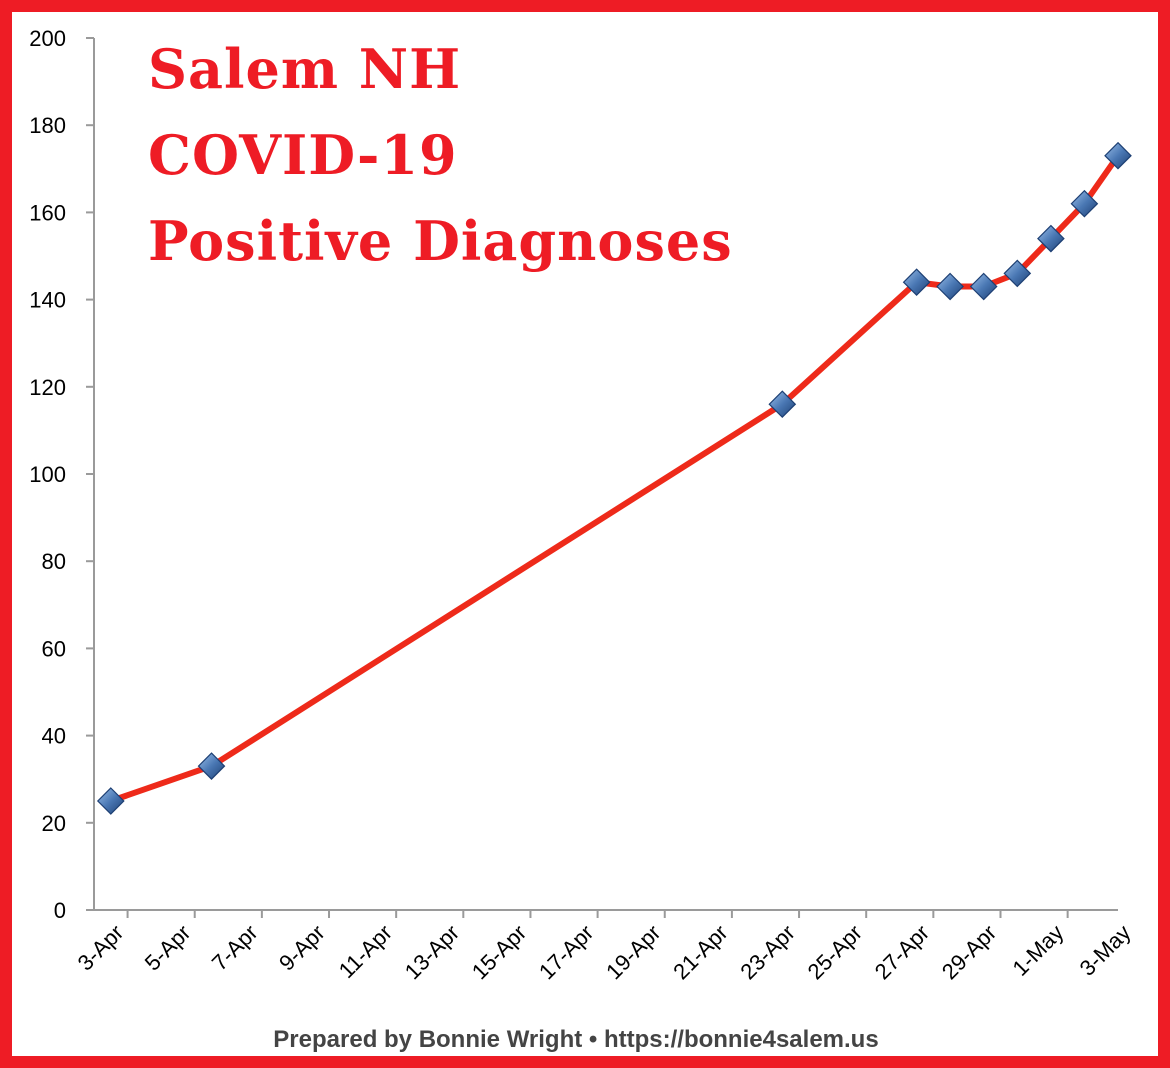 The height and width of the screenshot is (1068, 1170). Describe the element at coordinates (168, 948) in the screenshot. I see `x-tick-label: 5-Apr` at that location.